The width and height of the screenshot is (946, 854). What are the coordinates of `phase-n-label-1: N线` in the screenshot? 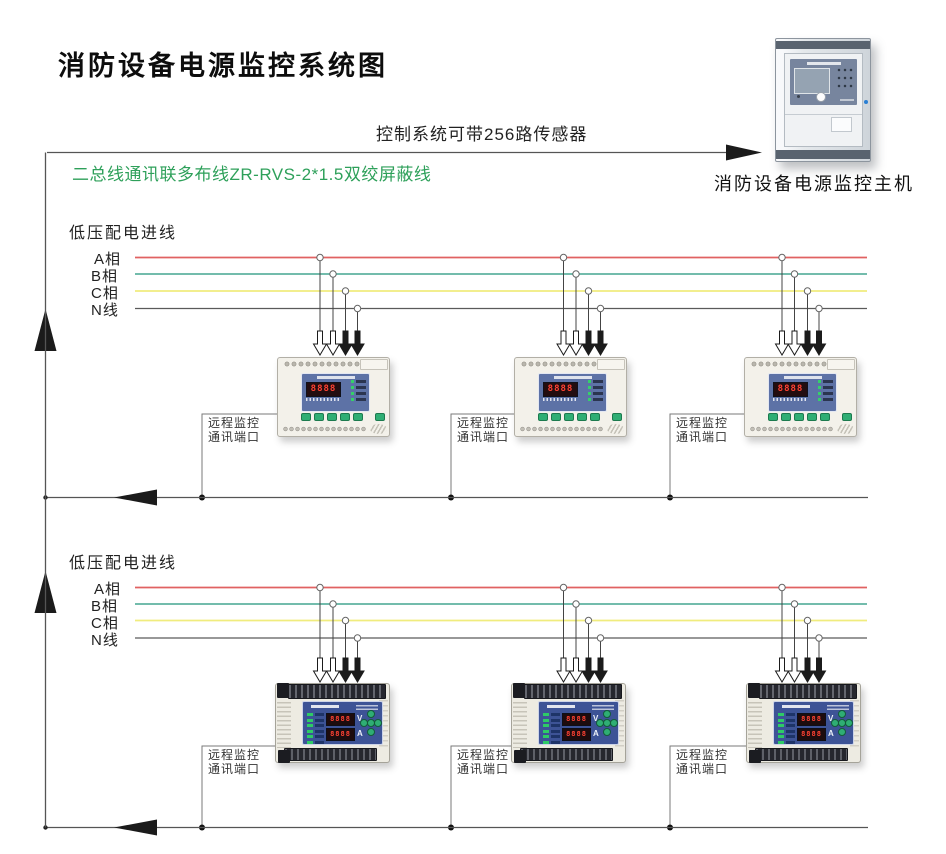 It's located at (105, 310).